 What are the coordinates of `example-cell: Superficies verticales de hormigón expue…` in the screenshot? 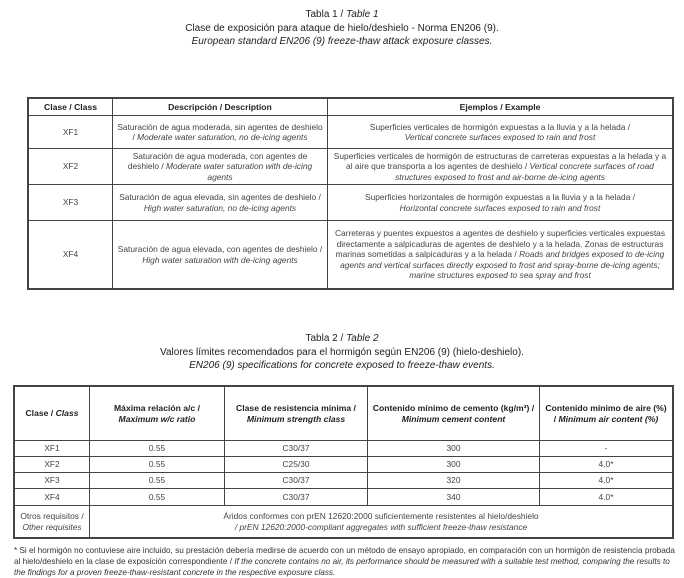 It's located at (500, 132).